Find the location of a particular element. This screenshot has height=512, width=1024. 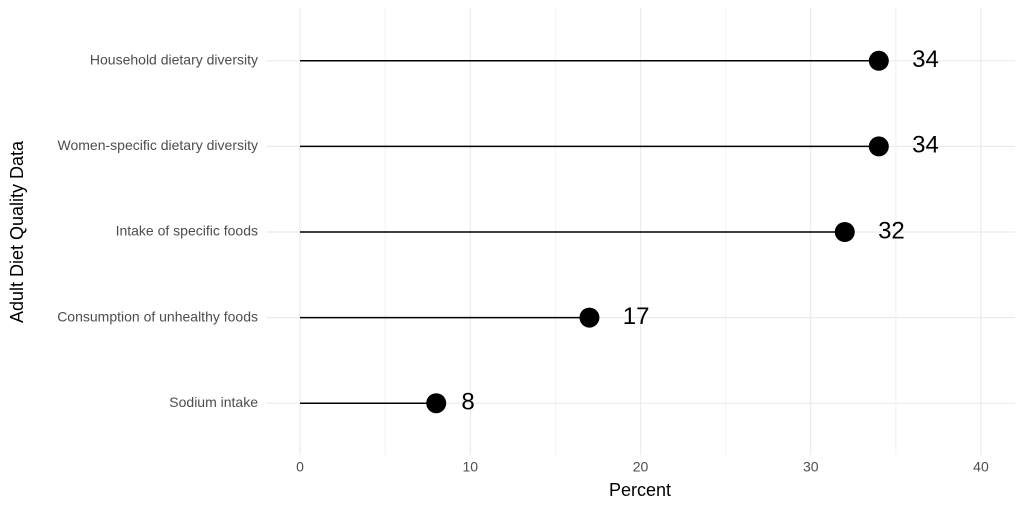

y-tick-label: Consumption of unhealthy foods is located at coordinates (157, 316).